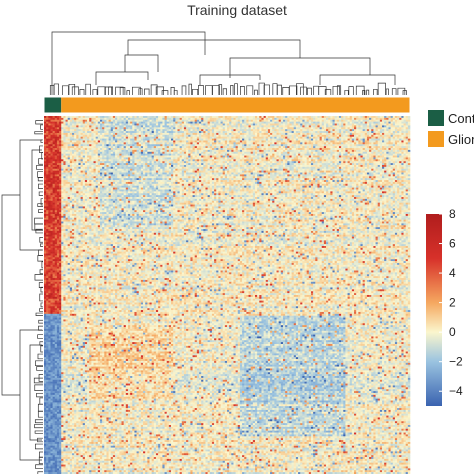 This screenshot has height=474, width=474. I want to click on row-dendrogram-leaf, so click(41, 310).